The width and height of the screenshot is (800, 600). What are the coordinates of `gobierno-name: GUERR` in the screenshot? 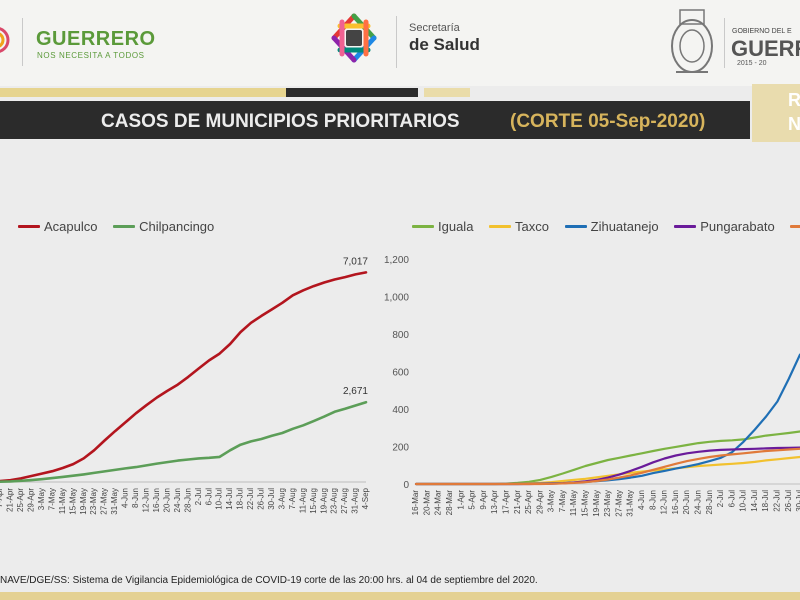 It's located at (765, 48).